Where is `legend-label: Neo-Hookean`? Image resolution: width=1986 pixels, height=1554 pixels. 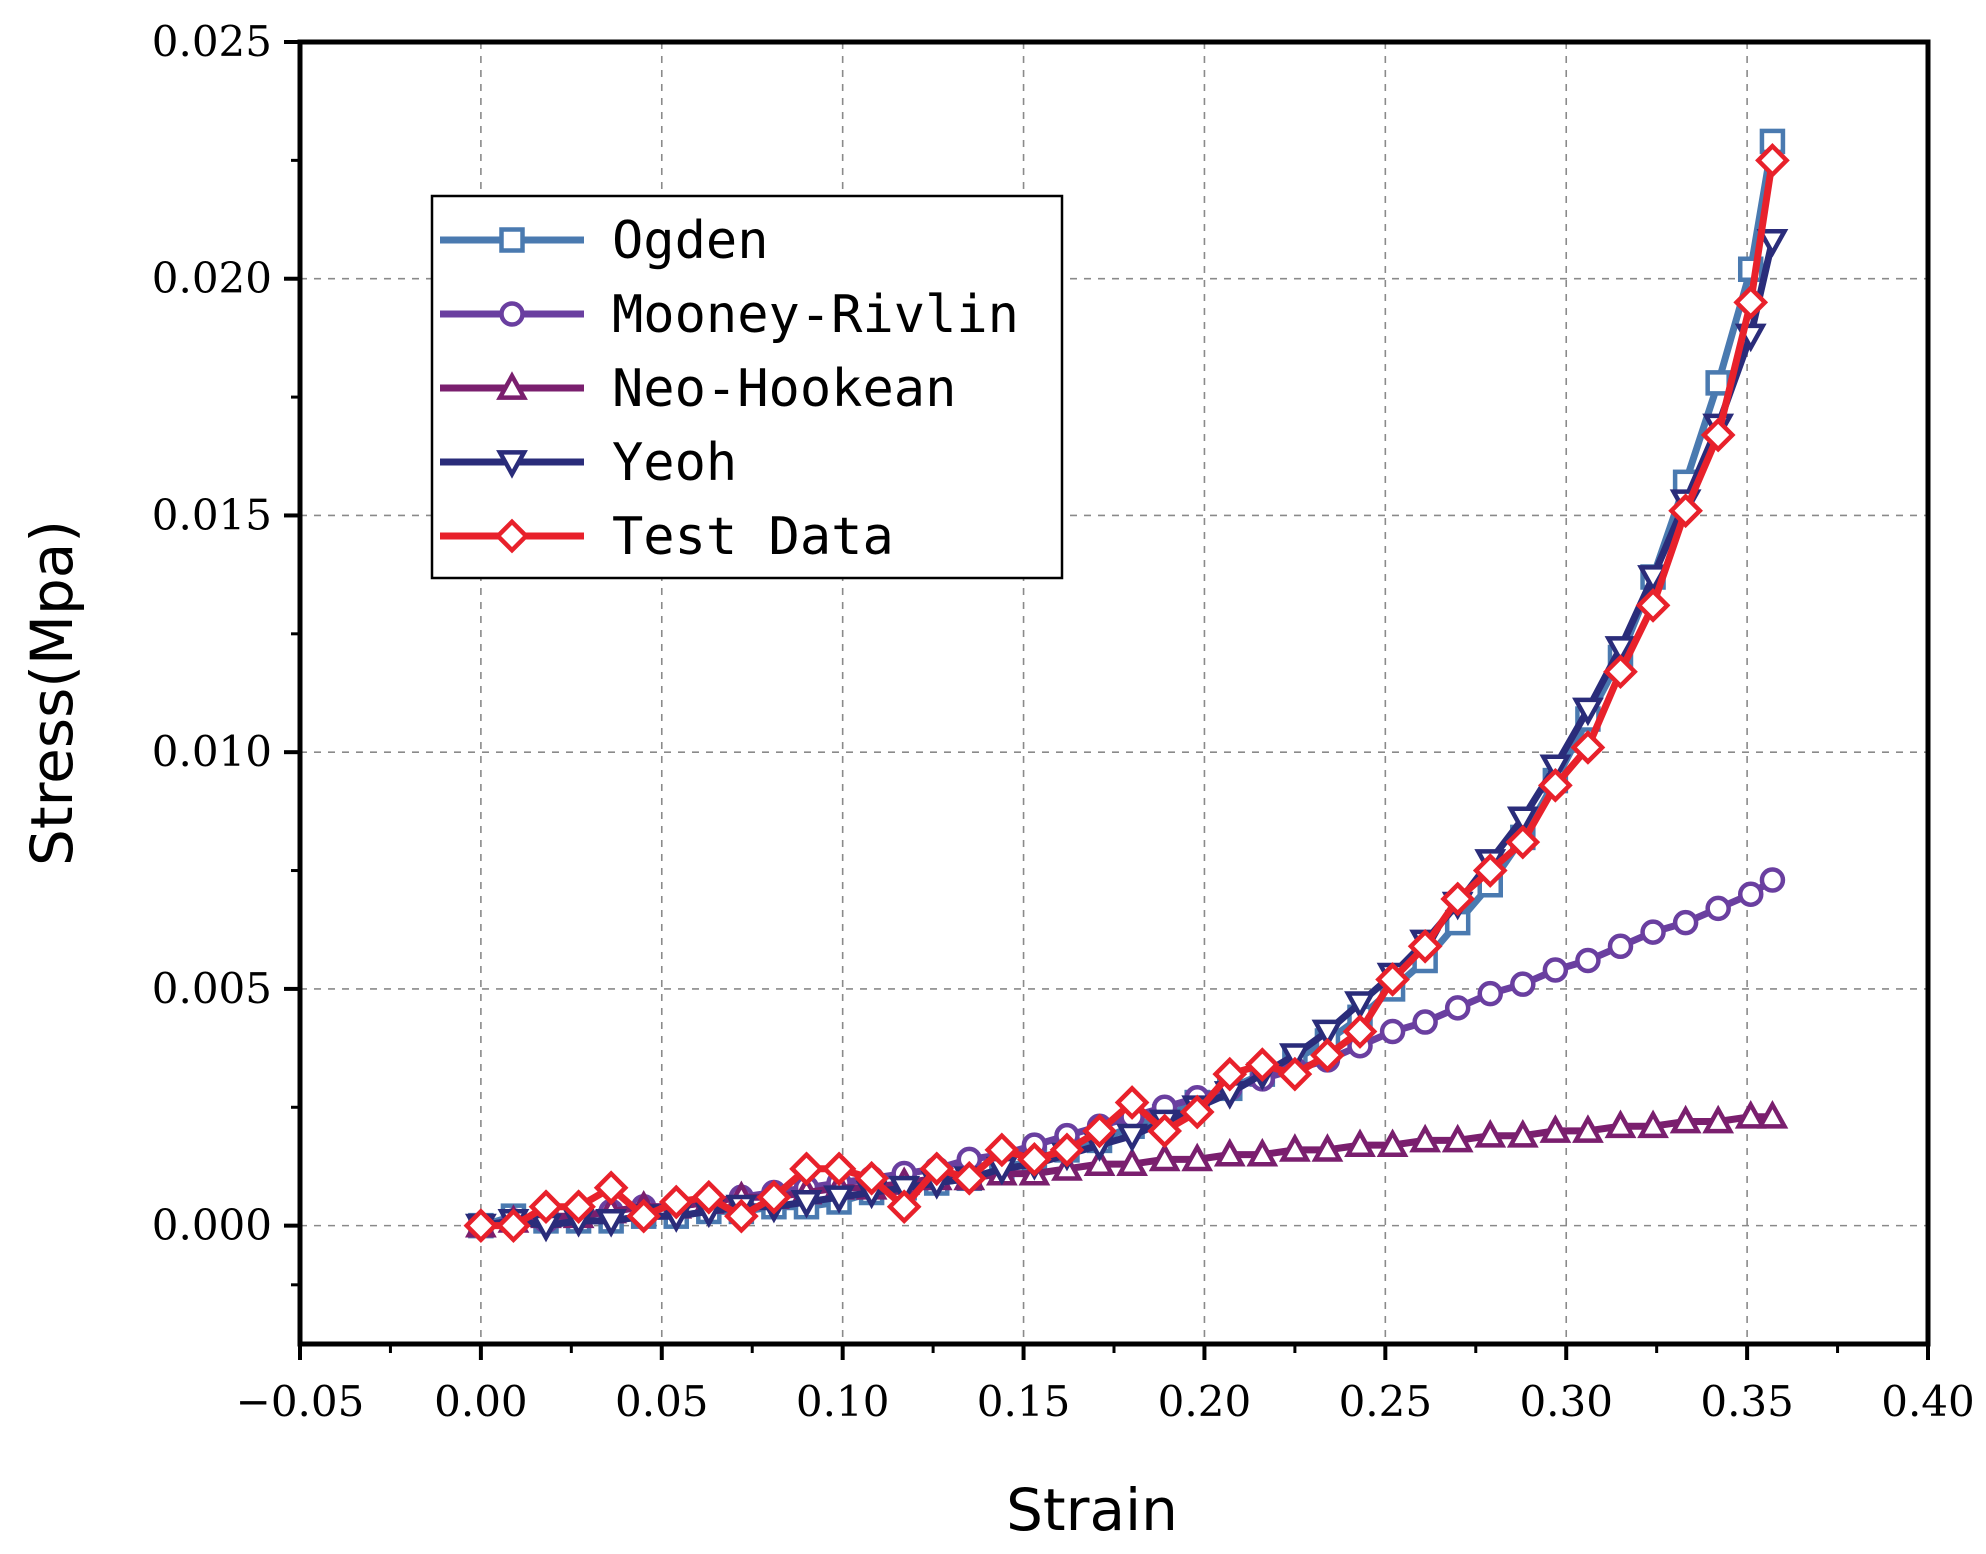 legend-label: Neo-Hookean is located at coordinates (784, 389).